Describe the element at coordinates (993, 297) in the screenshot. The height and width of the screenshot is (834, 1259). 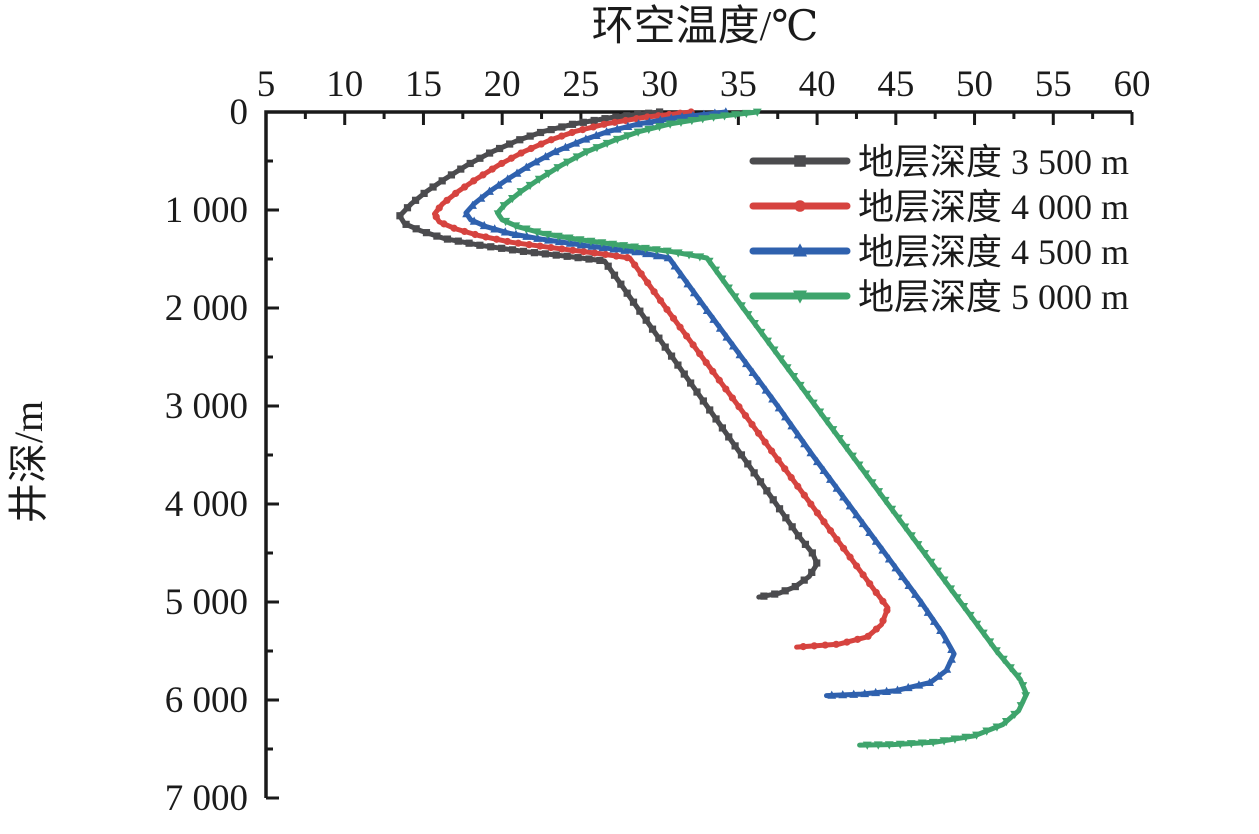
I see `legend-label: 地层深度 5 000 m` at that location.